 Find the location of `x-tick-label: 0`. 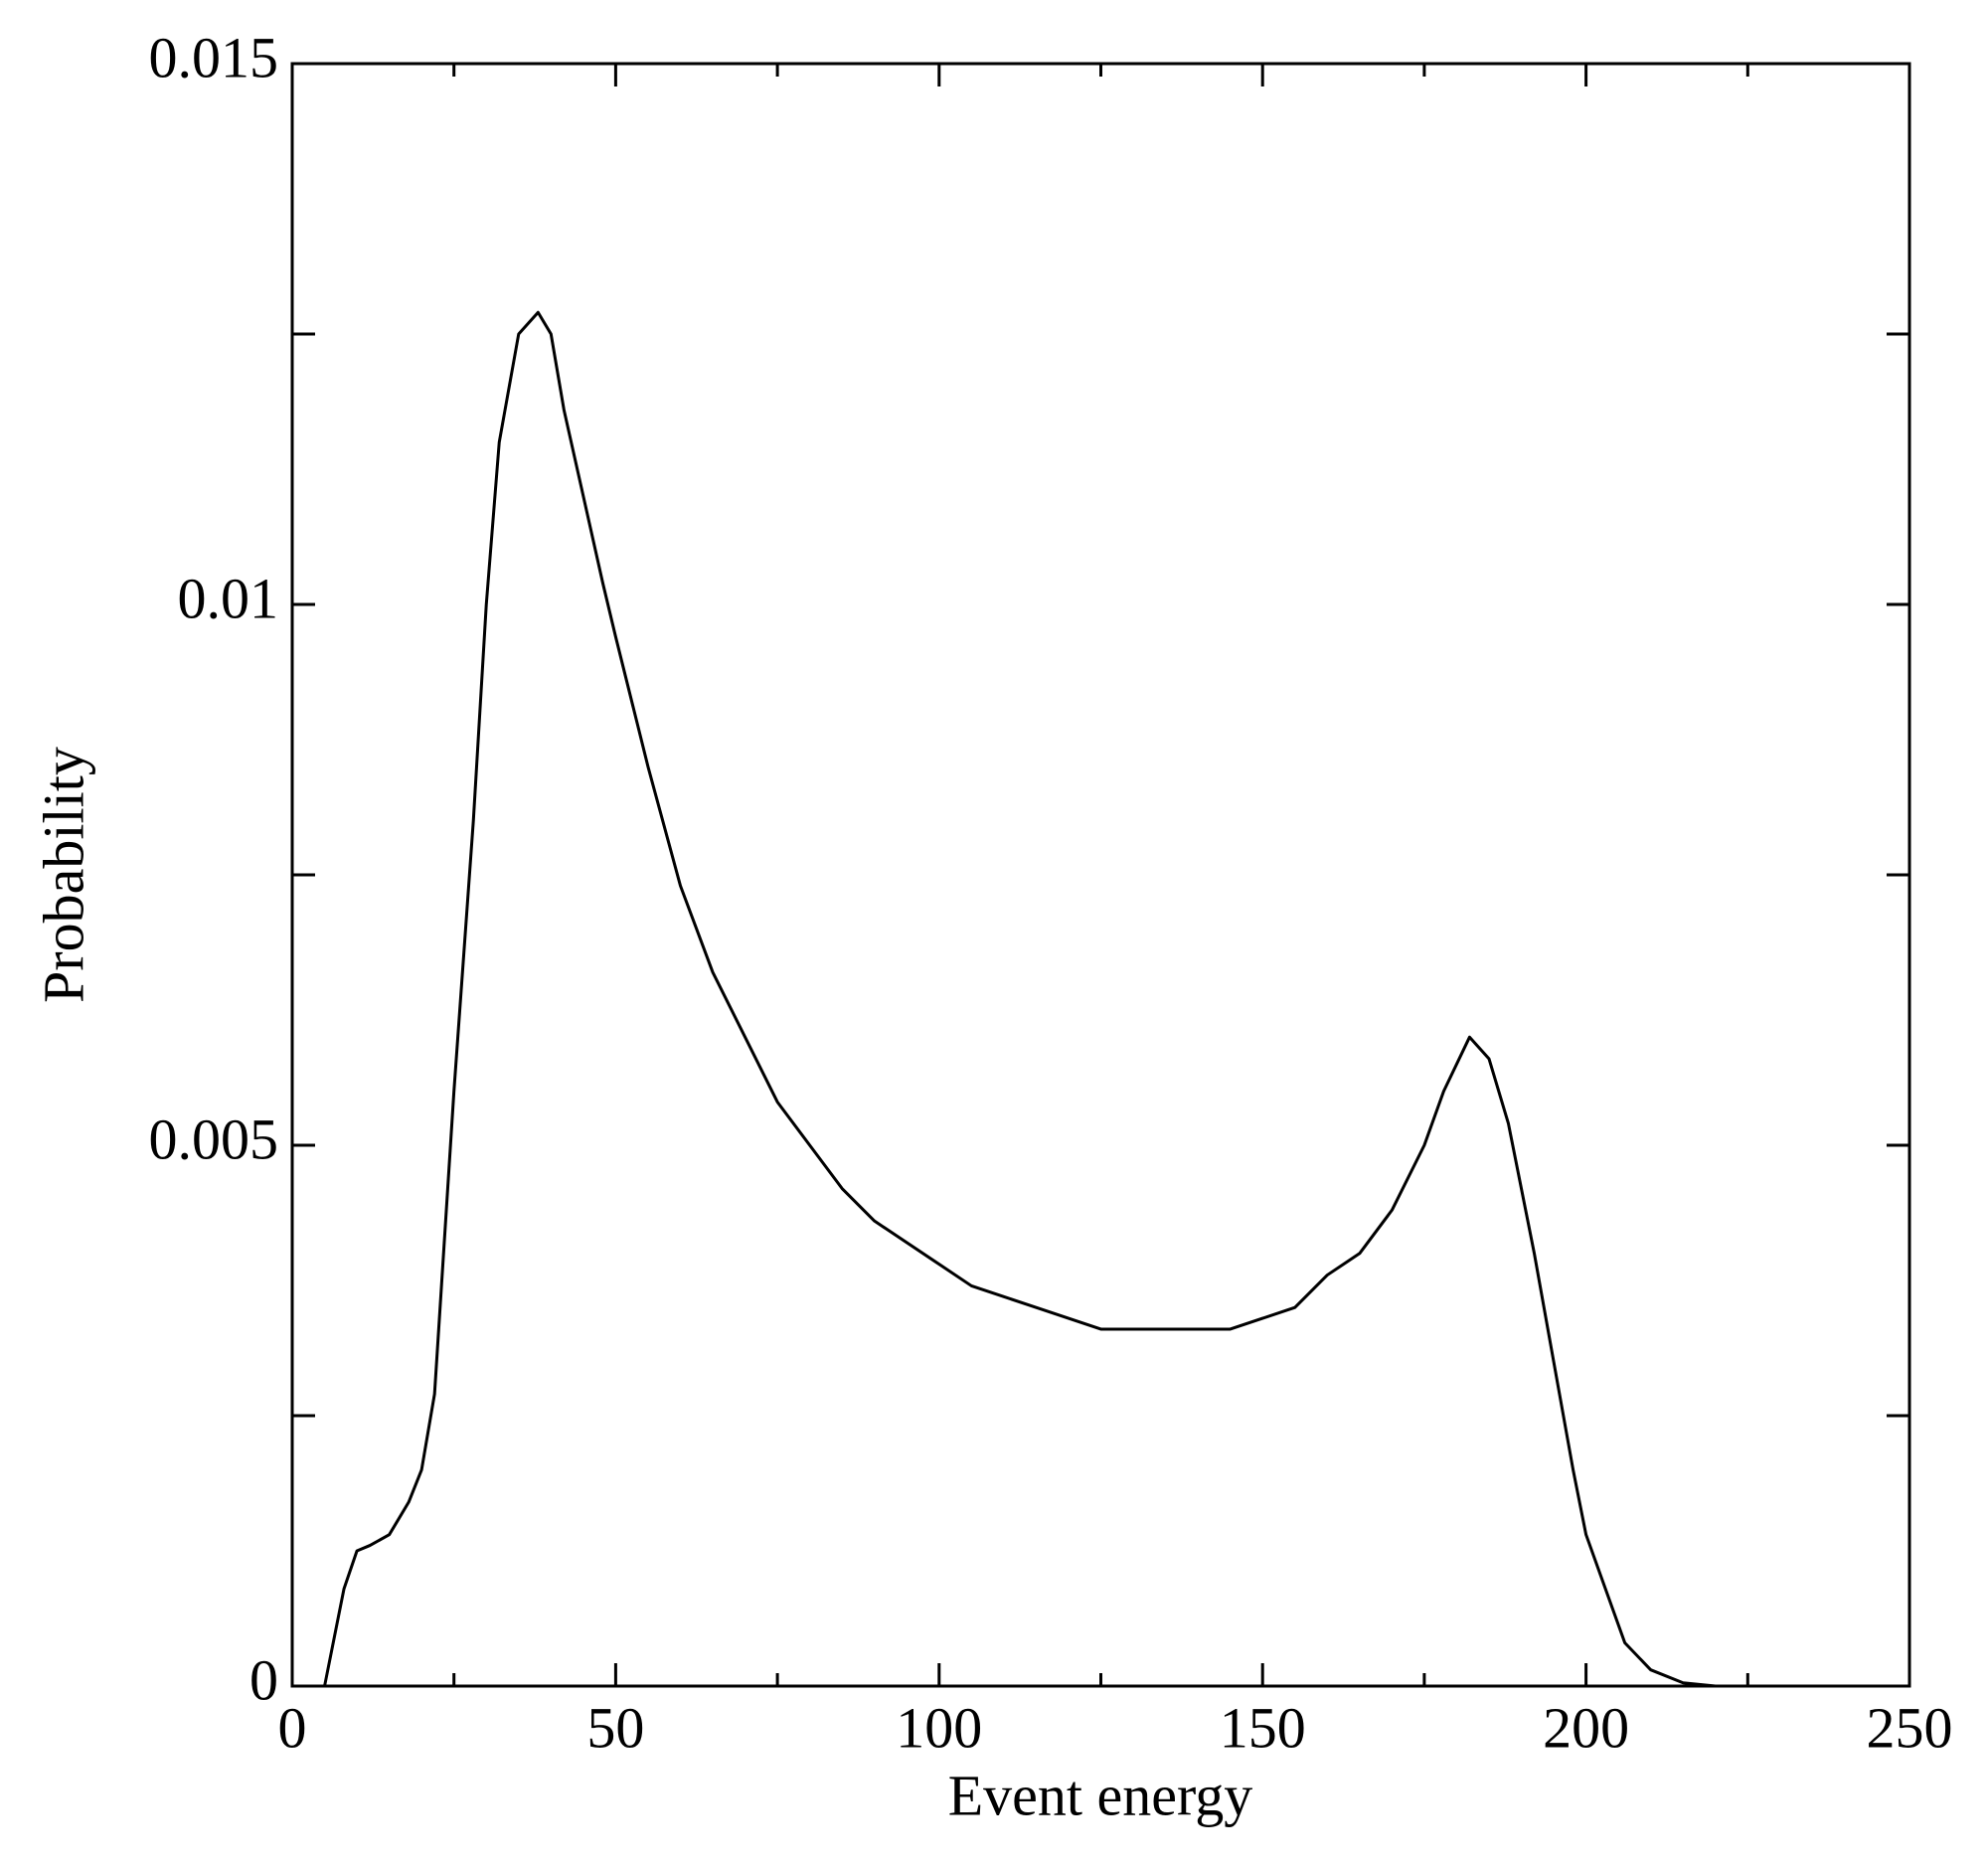

x-tick-label: 0 is located at coordinates (292, 1727).